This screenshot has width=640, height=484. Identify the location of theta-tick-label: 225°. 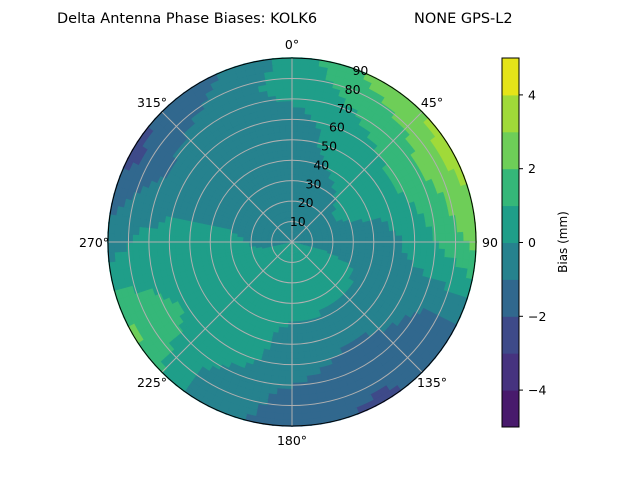
(152, 382).